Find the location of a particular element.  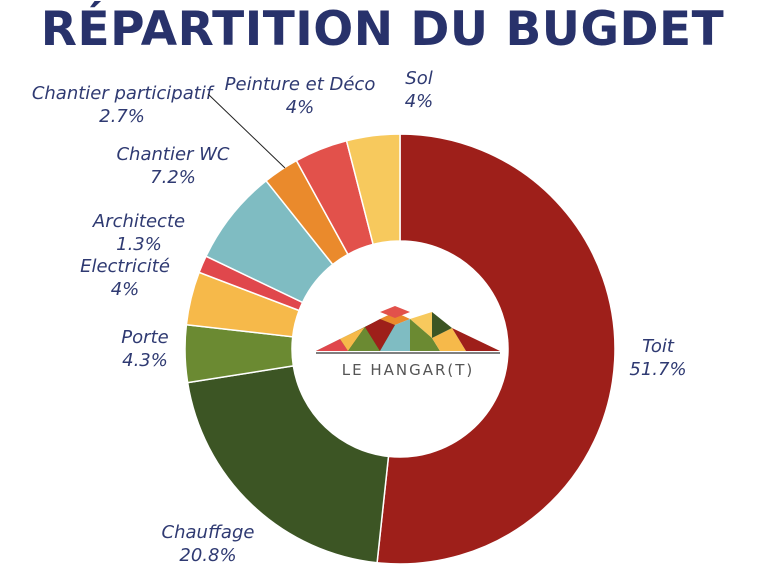

hangar-logo: LE HANGAR(T) is located at coordinates (408, 342).